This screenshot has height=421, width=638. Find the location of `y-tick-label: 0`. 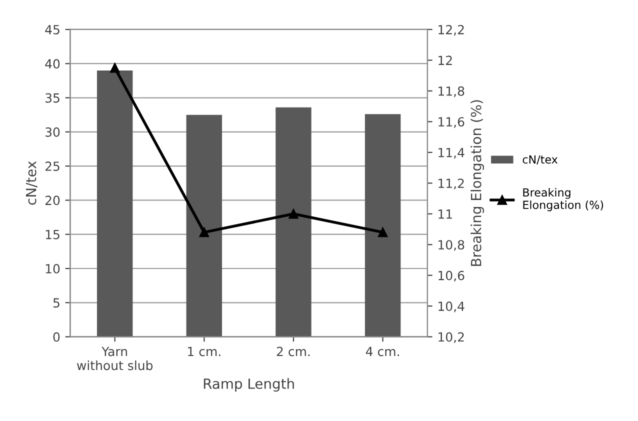

y-tick-label: 0 is located at coordinates (56, 337).